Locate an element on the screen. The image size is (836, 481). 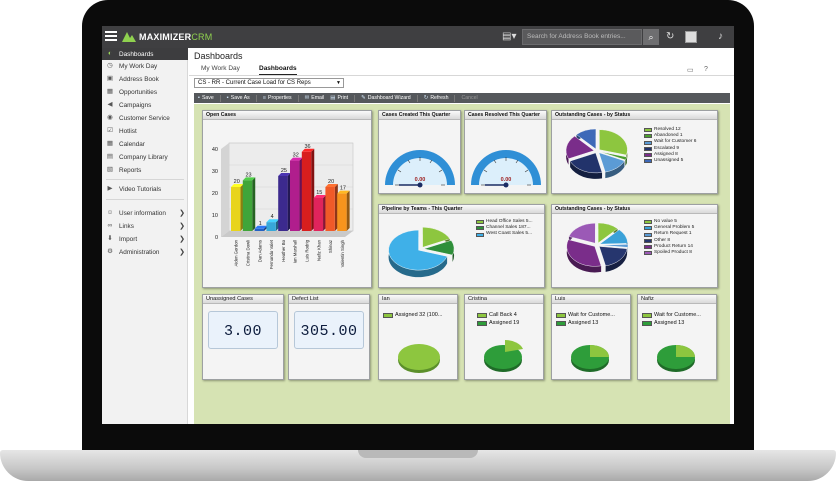
sidebar-item-administration: ⚙ Administration ❯ is located at coordinates (145, 252).